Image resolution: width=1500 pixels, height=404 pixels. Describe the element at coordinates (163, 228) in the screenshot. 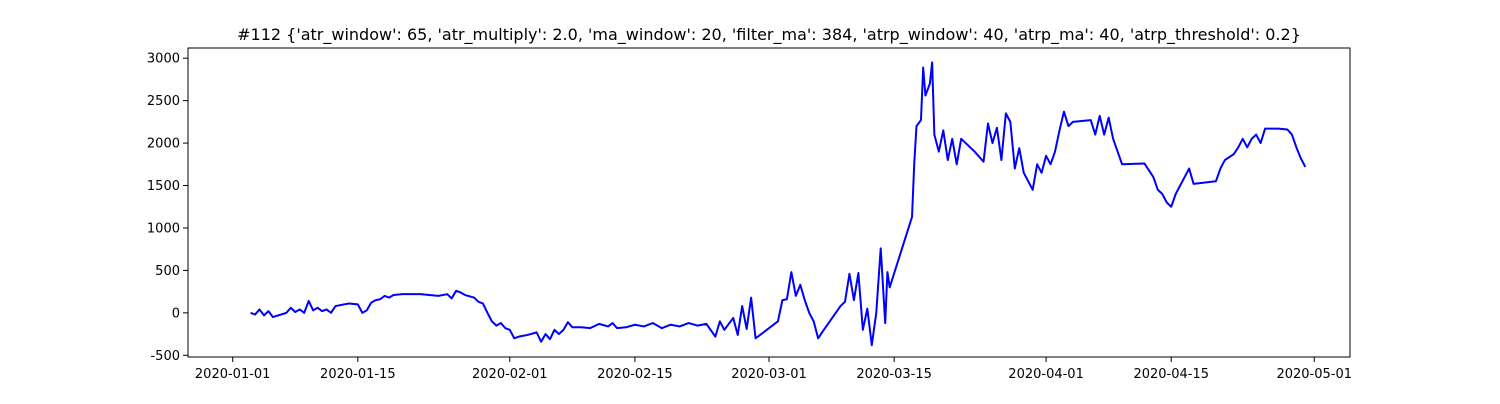

I see `y-tick-label-3: 1000` at that location.